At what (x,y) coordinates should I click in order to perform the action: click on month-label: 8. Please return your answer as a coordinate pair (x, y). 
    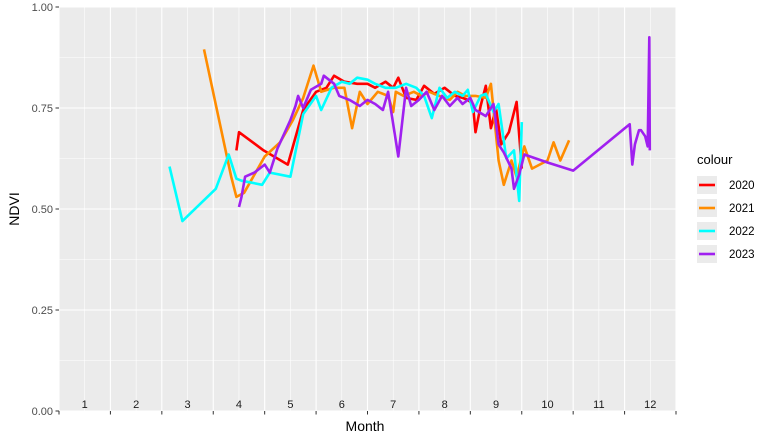
    Looking at the image, I should click on (445, 405).